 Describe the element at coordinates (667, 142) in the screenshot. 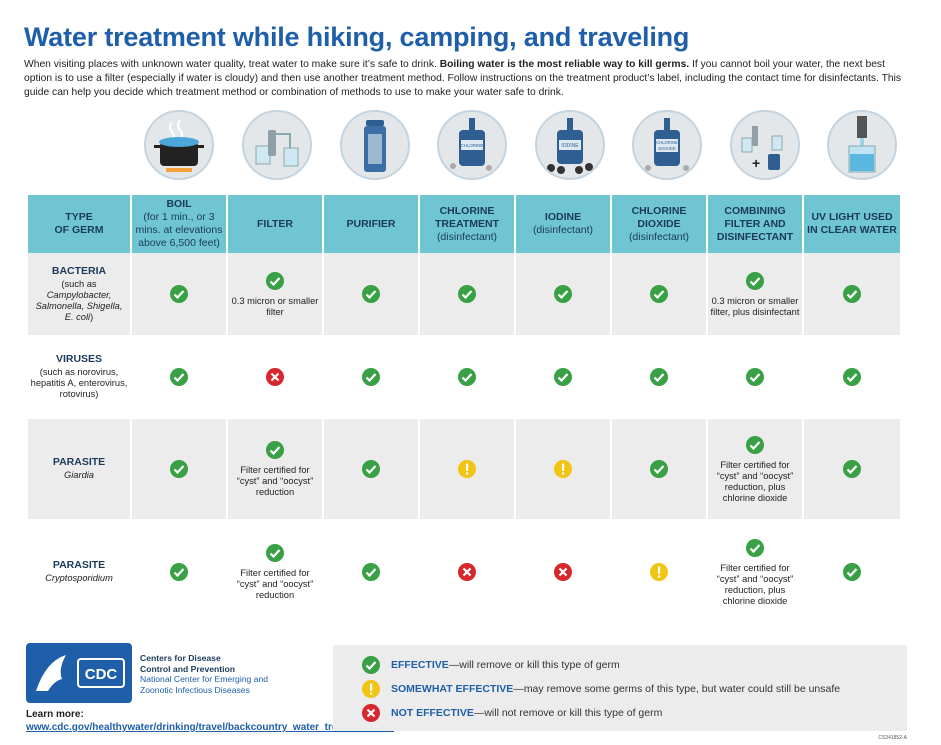

I see `chlorine-dioxide-label-1: CHLORINE` at that location.